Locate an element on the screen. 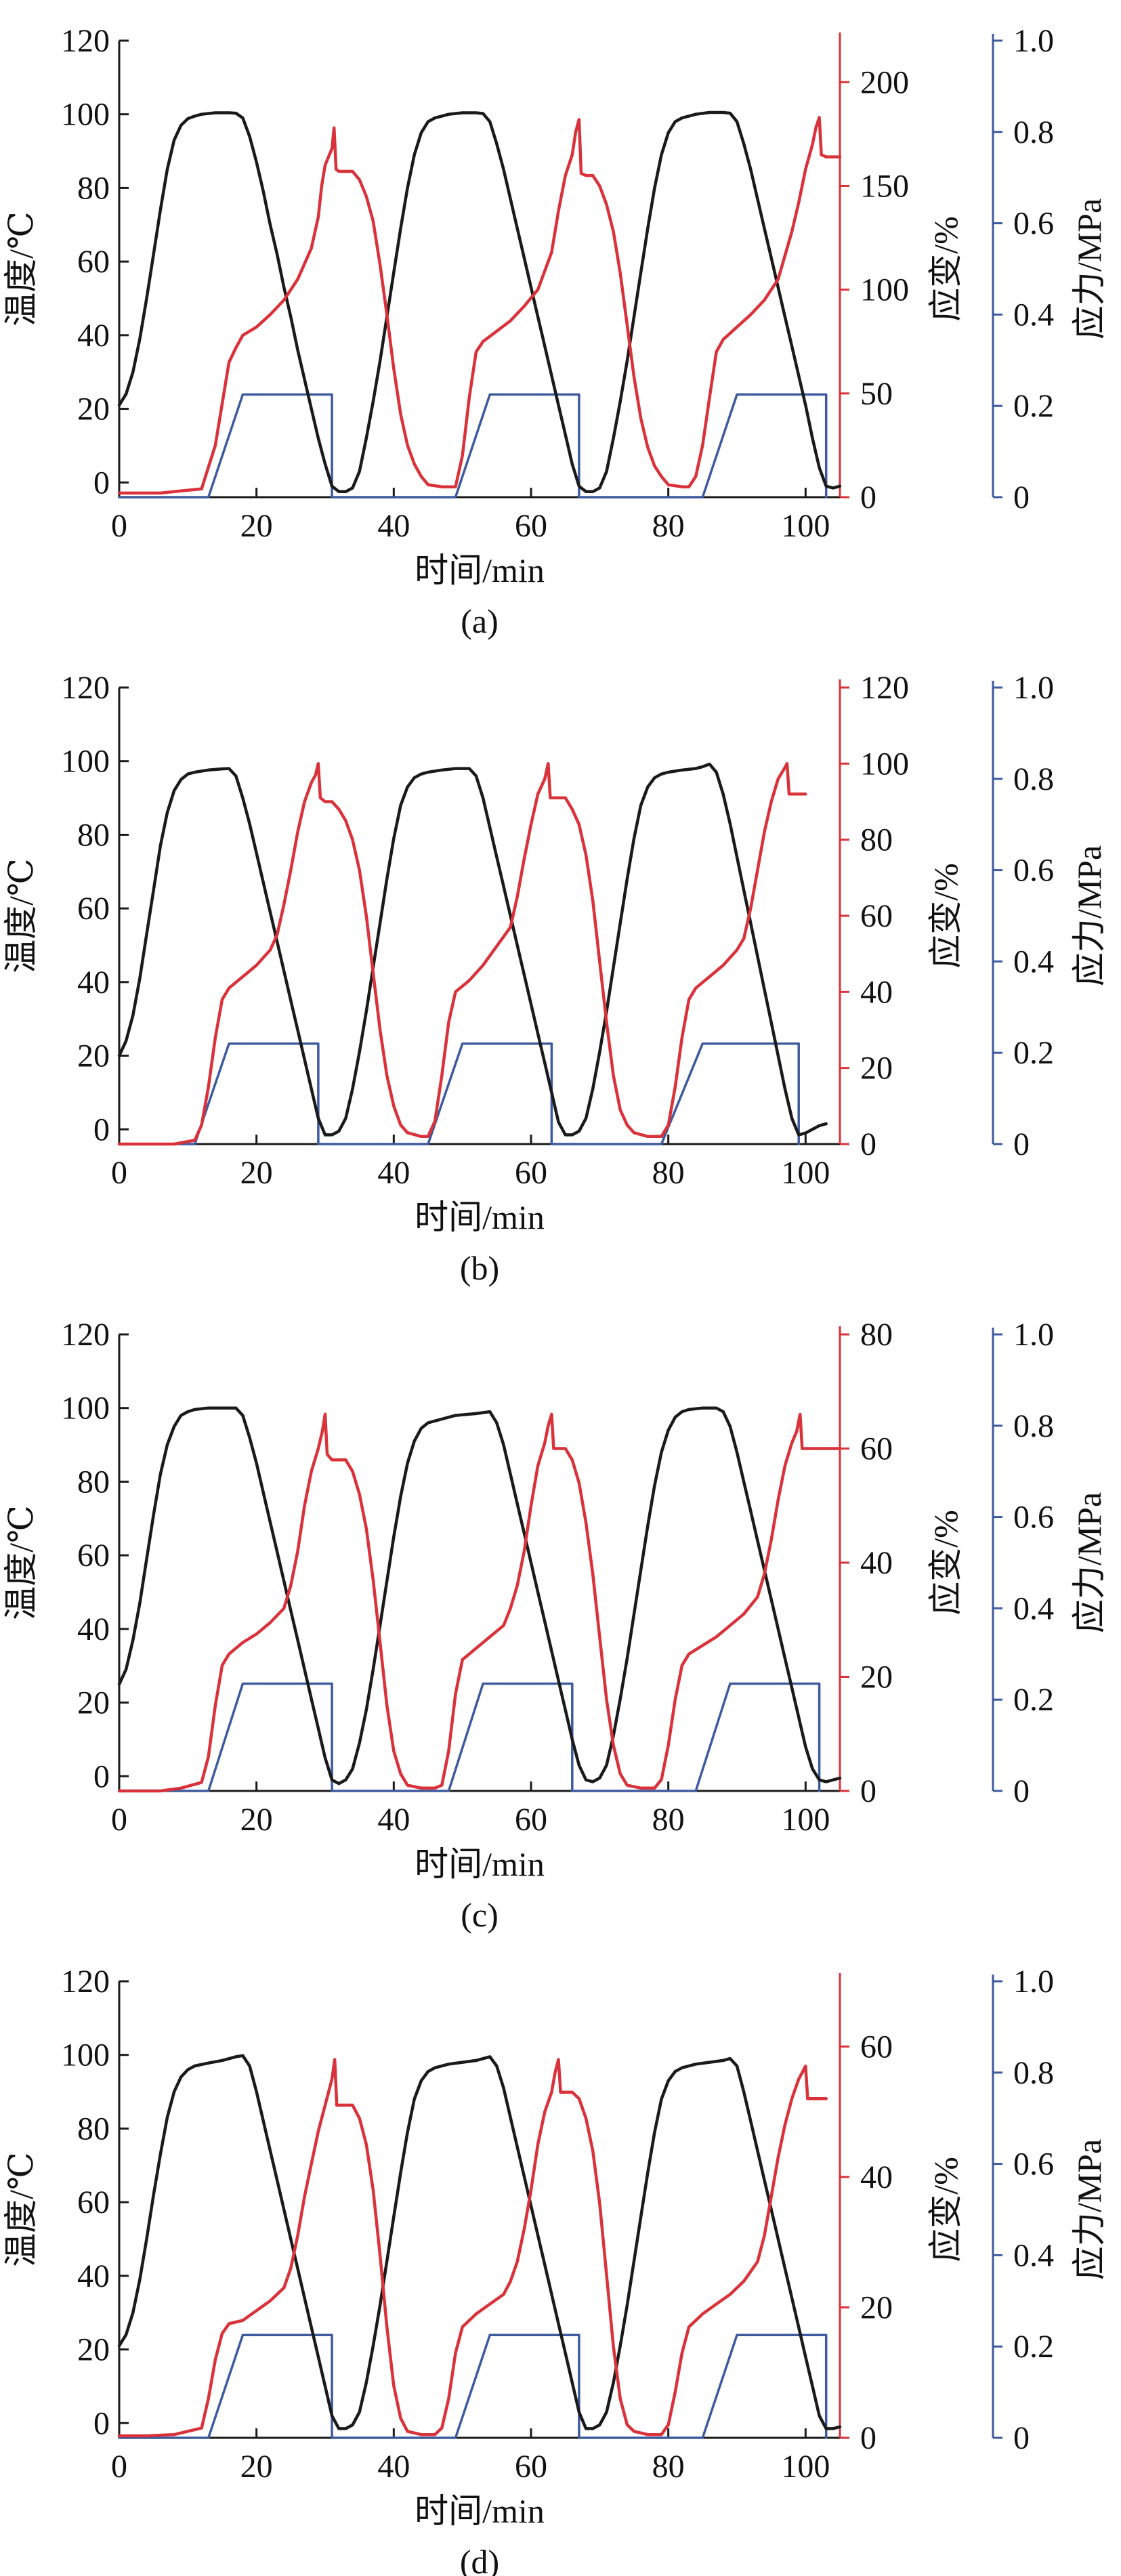  strain-tick-label: 120 is located at coordinates (884, 688).